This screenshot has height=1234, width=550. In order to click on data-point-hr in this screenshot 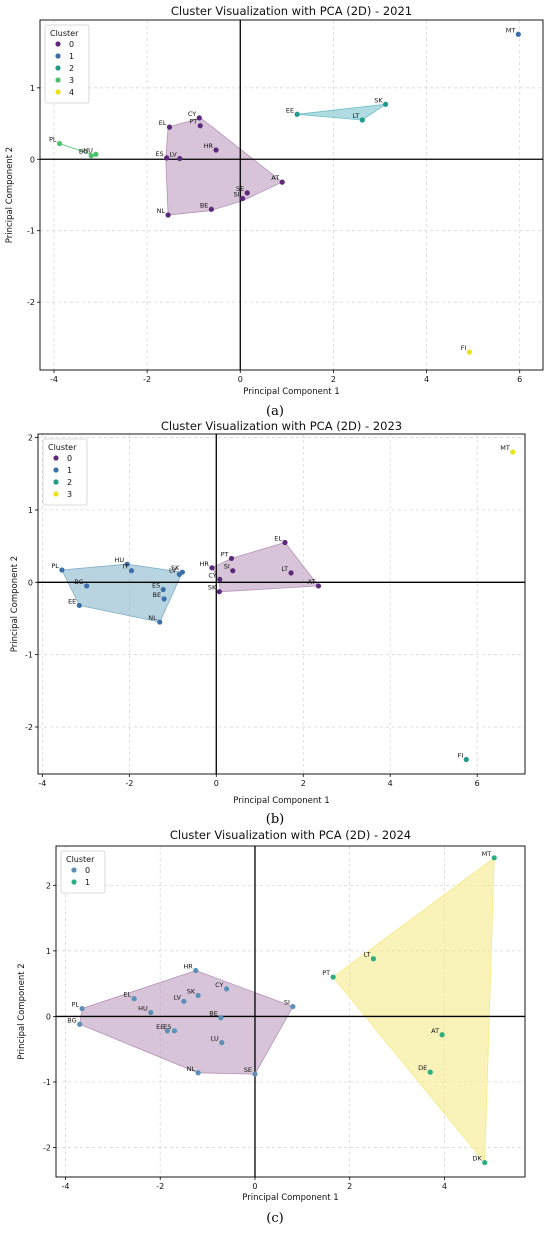, I will do `click(216, 150)`.